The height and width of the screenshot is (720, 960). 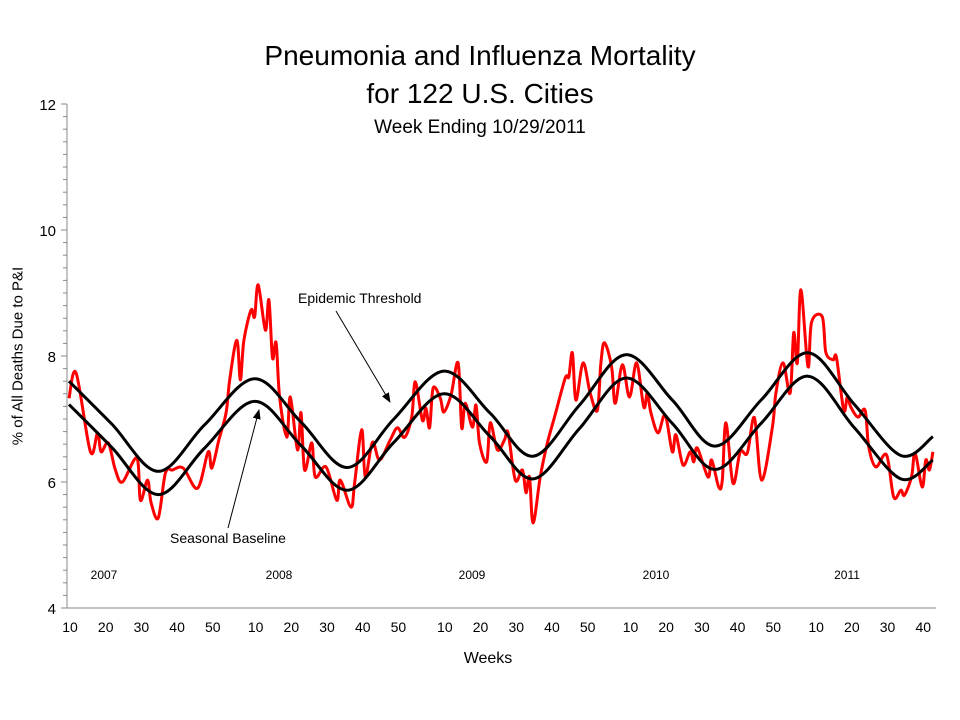 What do you see at coordinates (47, 105) in the screenshot?
I see `y-tick-label: 12` at bounding box center [47, 105].